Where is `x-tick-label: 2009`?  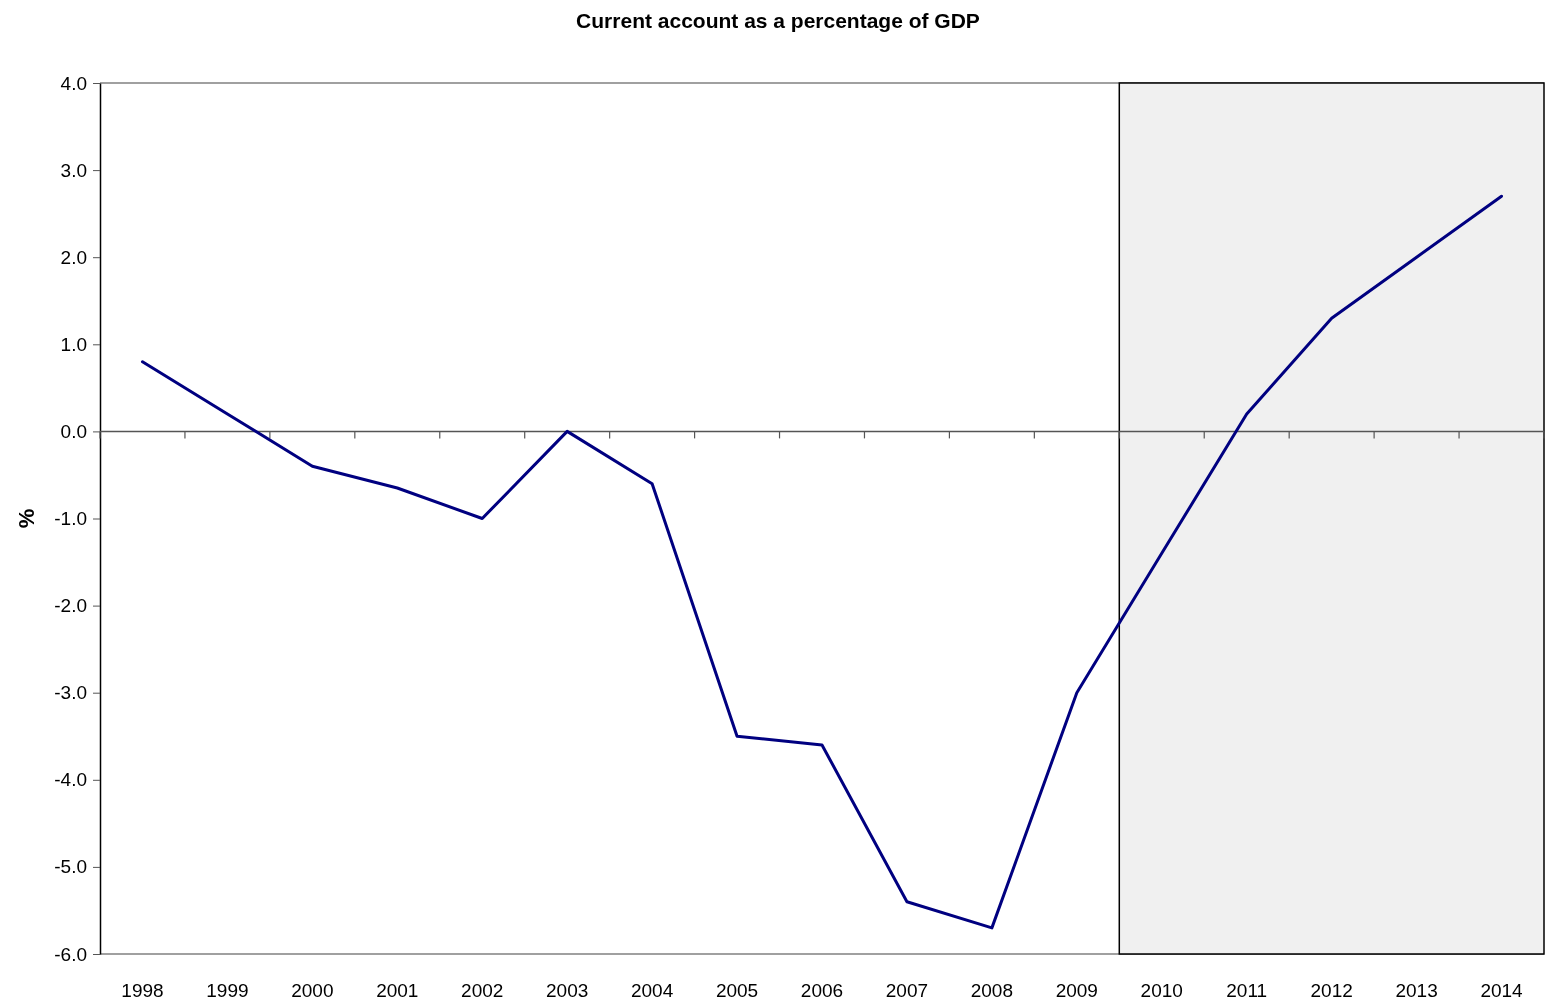
x-tick-label: 2009 is located at coordinates (1076, 990).